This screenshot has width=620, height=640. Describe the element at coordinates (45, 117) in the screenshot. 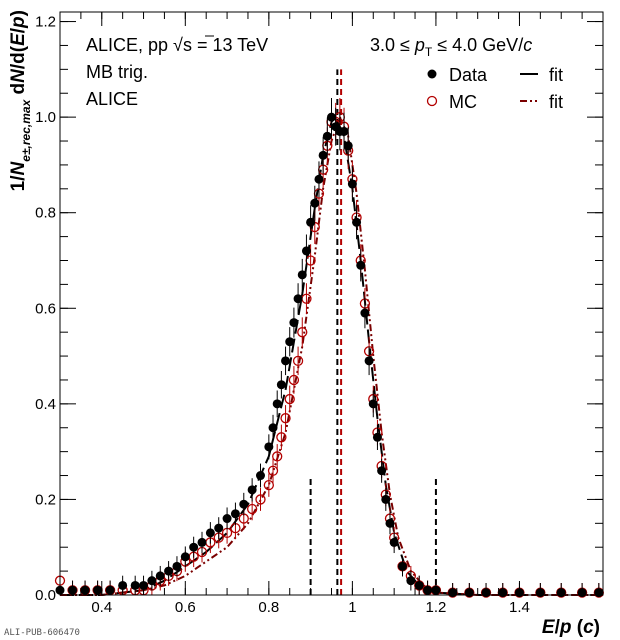

I see `y-tick-label: 1.0` at that location.